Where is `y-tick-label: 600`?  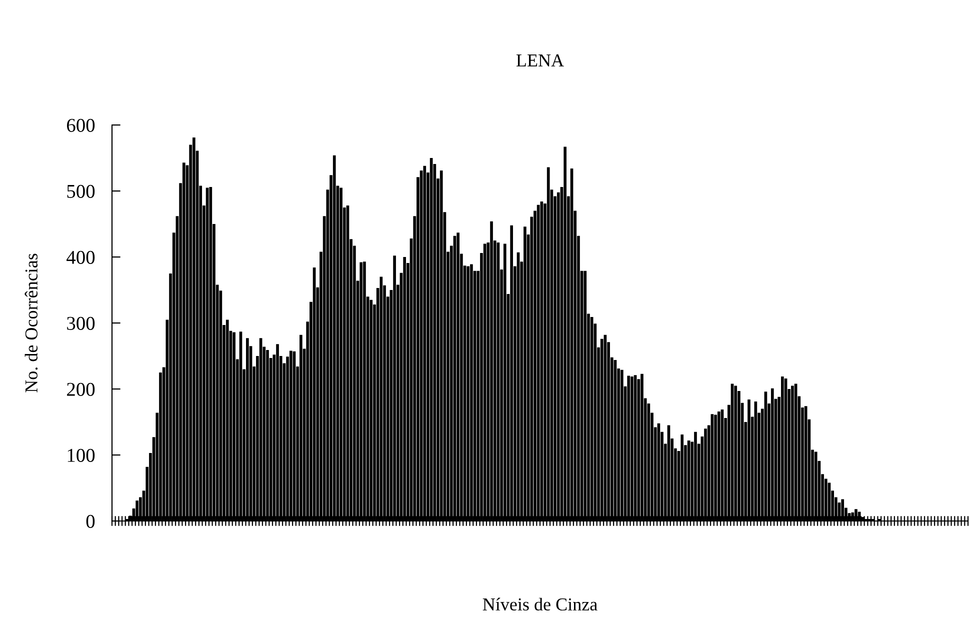
y-tick-label: 600 is located at coordinates (81, 125).